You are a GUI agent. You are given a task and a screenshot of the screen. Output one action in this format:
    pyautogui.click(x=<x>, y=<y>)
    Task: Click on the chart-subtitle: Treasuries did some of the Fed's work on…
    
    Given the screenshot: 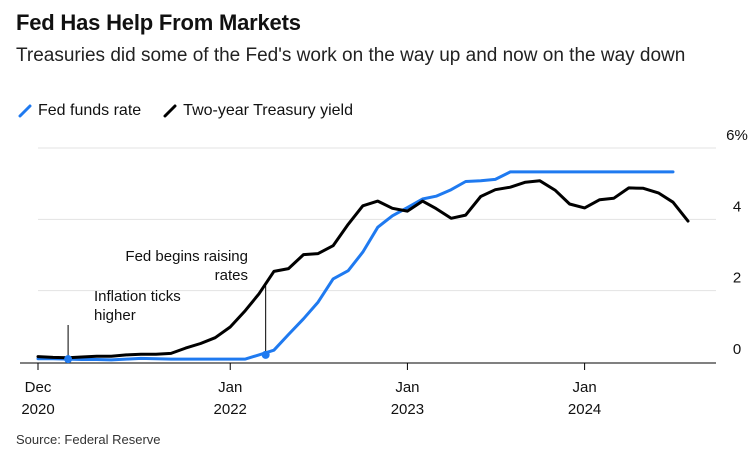 What is the action you would take?
    pyautogui.click(x=351, y=55)
    